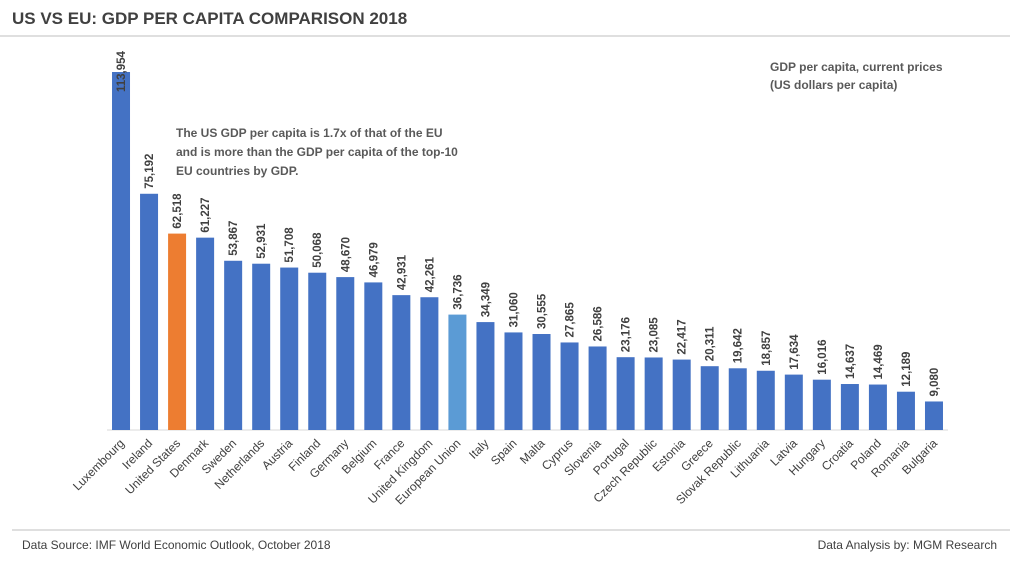 This screenshot has height=566, width=1024. Describe the element at coordinates (209, 18) in the screenshot. I see `chart-title: US VS EU: GDP PER CAPITA COMPARISON 2018` at that location.